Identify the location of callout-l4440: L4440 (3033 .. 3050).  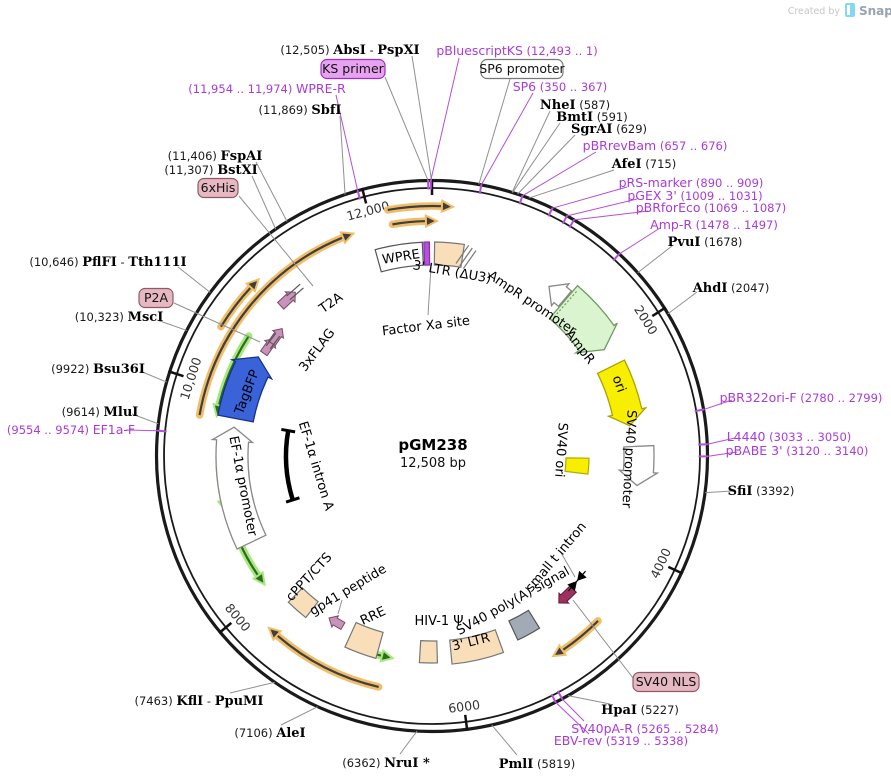
(789, 436).